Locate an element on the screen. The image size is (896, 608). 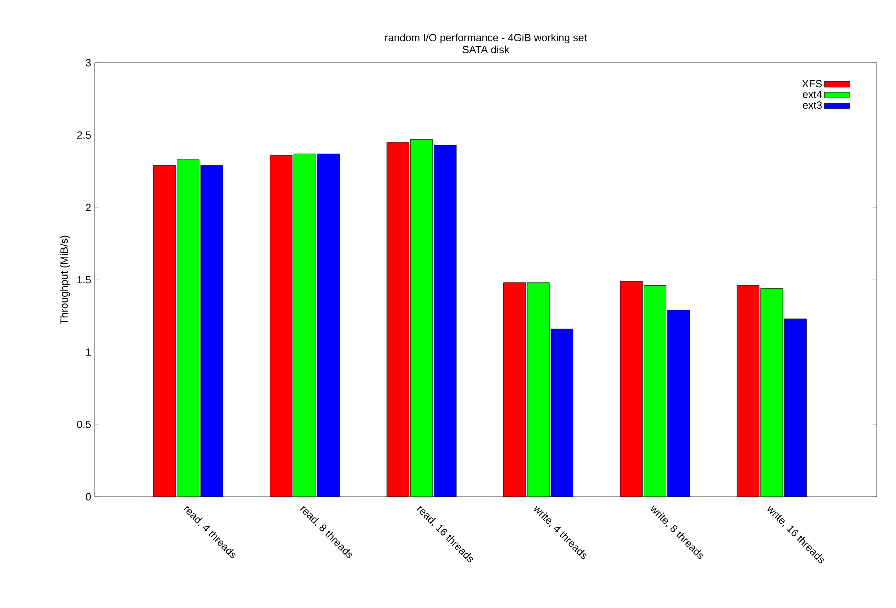
y-tick-label: 0 is located at coordinates (89, 497).